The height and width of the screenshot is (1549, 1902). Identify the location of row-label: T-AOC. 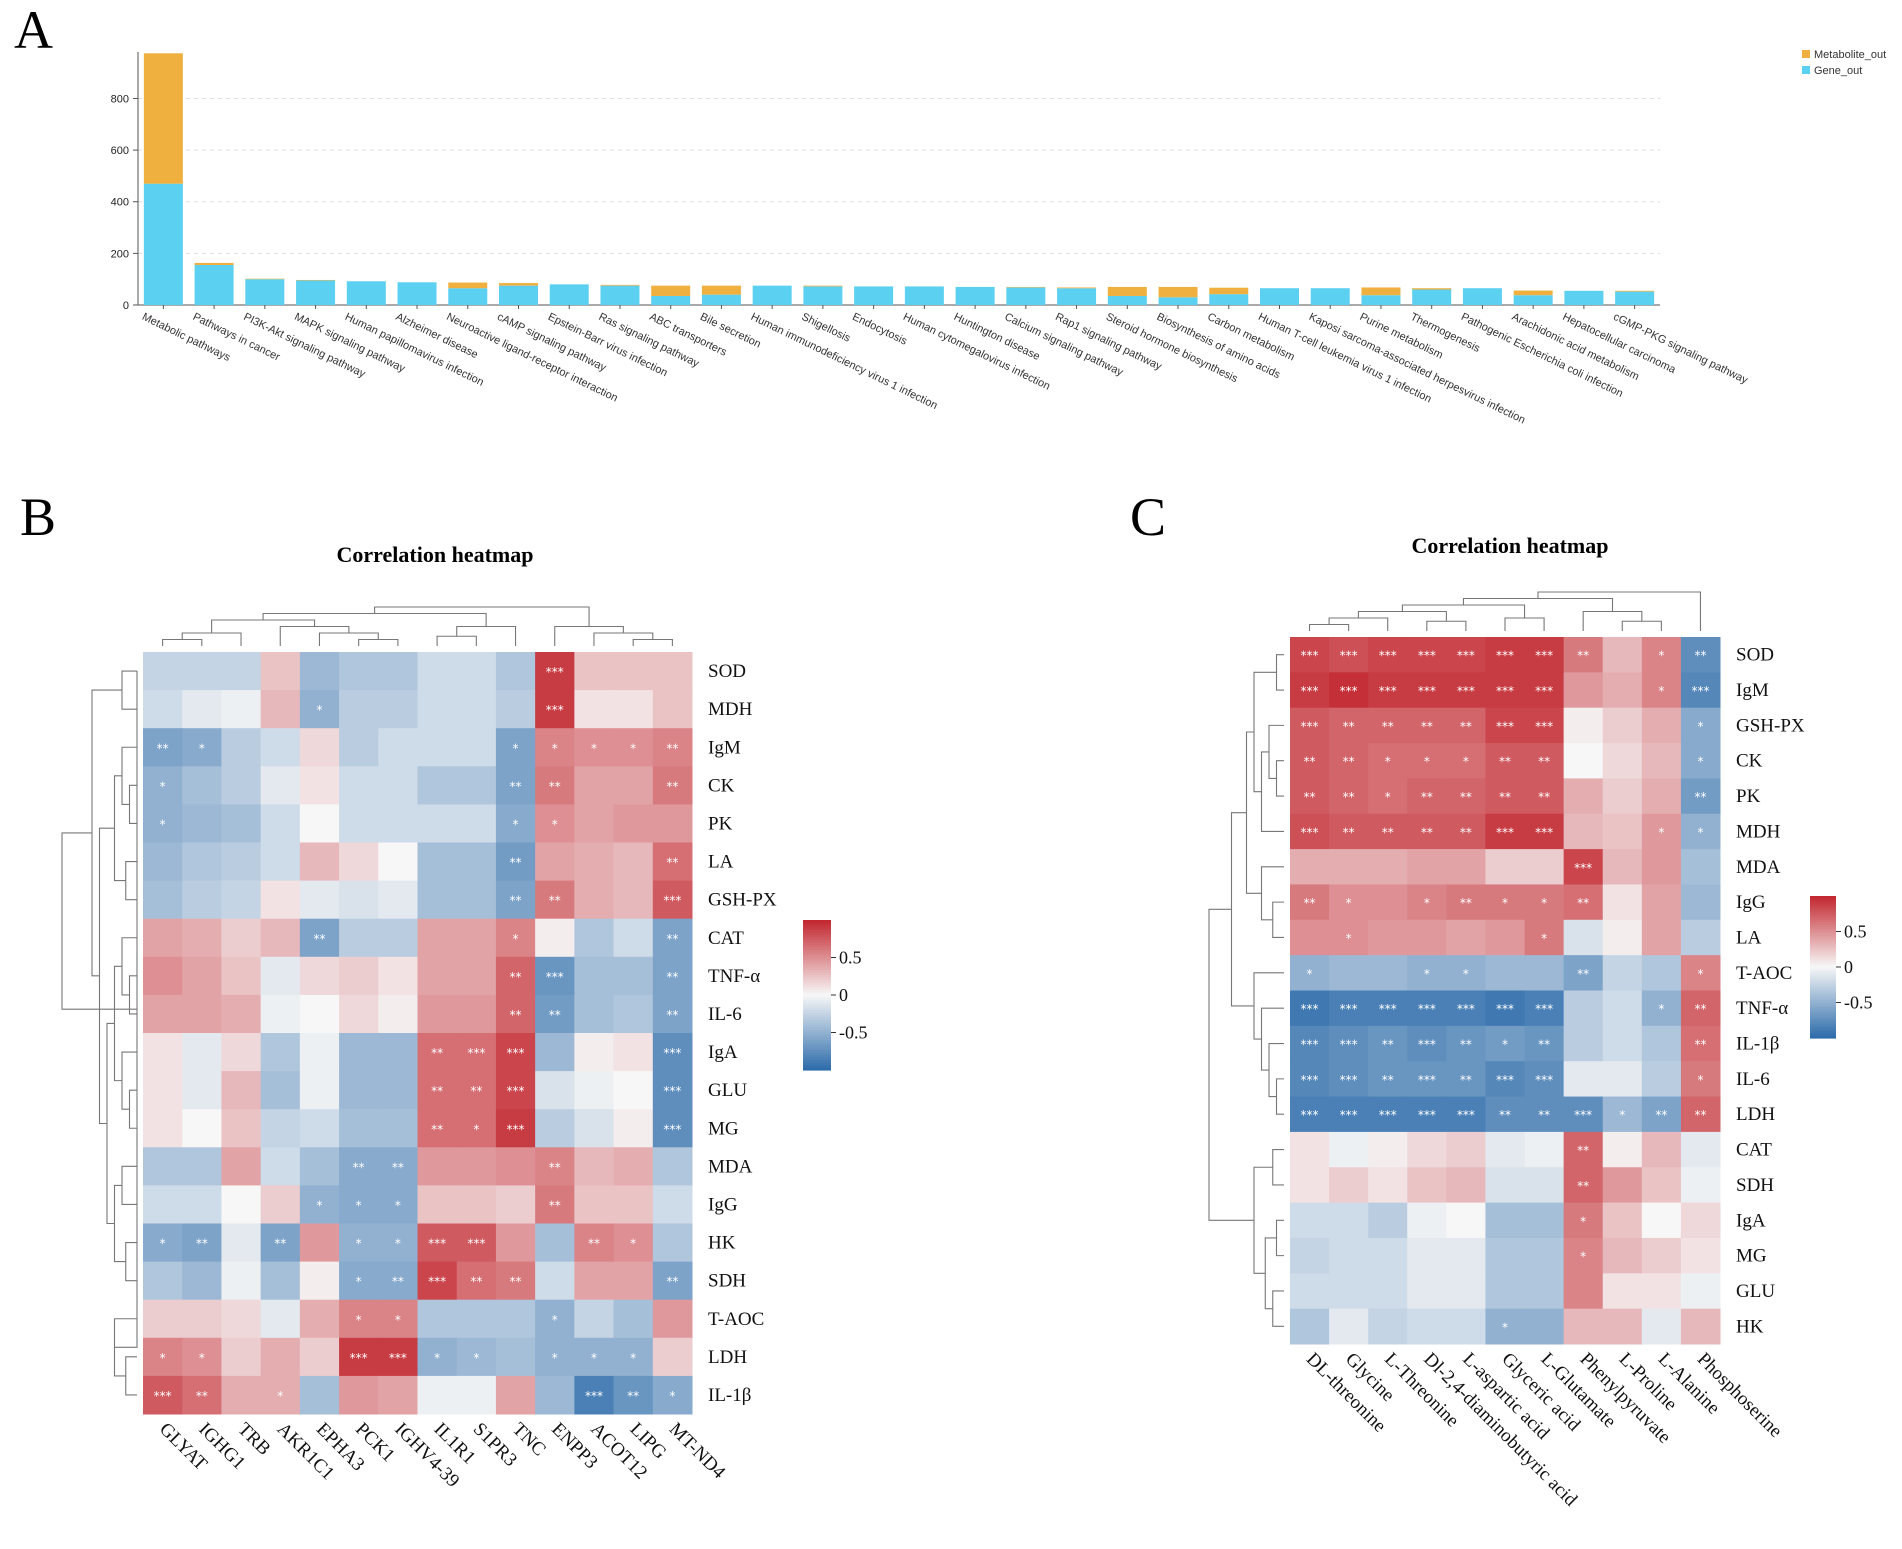
(736, 1319).